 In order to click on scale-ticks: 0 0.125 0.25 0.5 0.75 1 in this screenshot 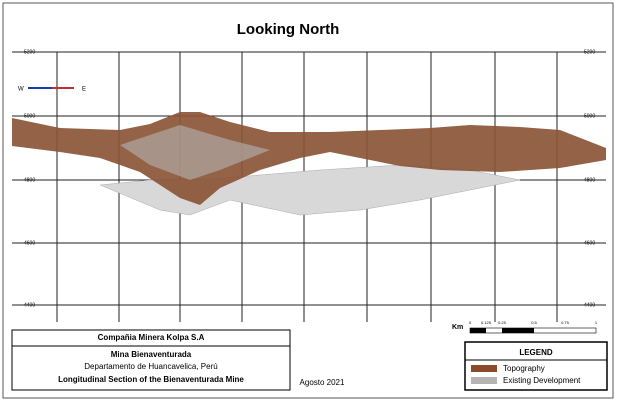, I will do `click(533, 322)`.